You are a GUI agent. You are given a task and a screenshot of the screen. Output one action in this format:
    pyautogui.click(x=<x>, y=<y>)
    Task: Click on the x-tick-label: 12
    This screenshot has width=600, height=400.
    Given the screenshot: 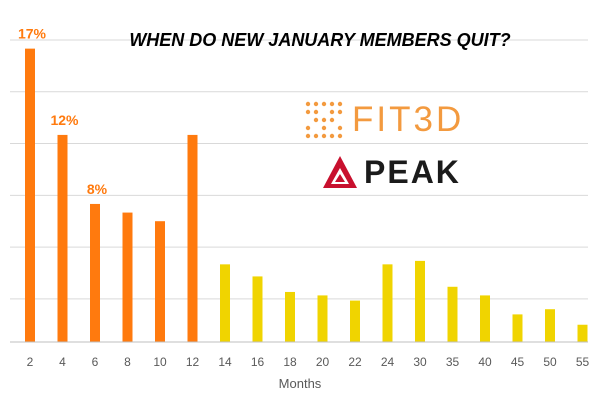 What is the action you would take?
    pyautogui.click(x=193, y=362)
    